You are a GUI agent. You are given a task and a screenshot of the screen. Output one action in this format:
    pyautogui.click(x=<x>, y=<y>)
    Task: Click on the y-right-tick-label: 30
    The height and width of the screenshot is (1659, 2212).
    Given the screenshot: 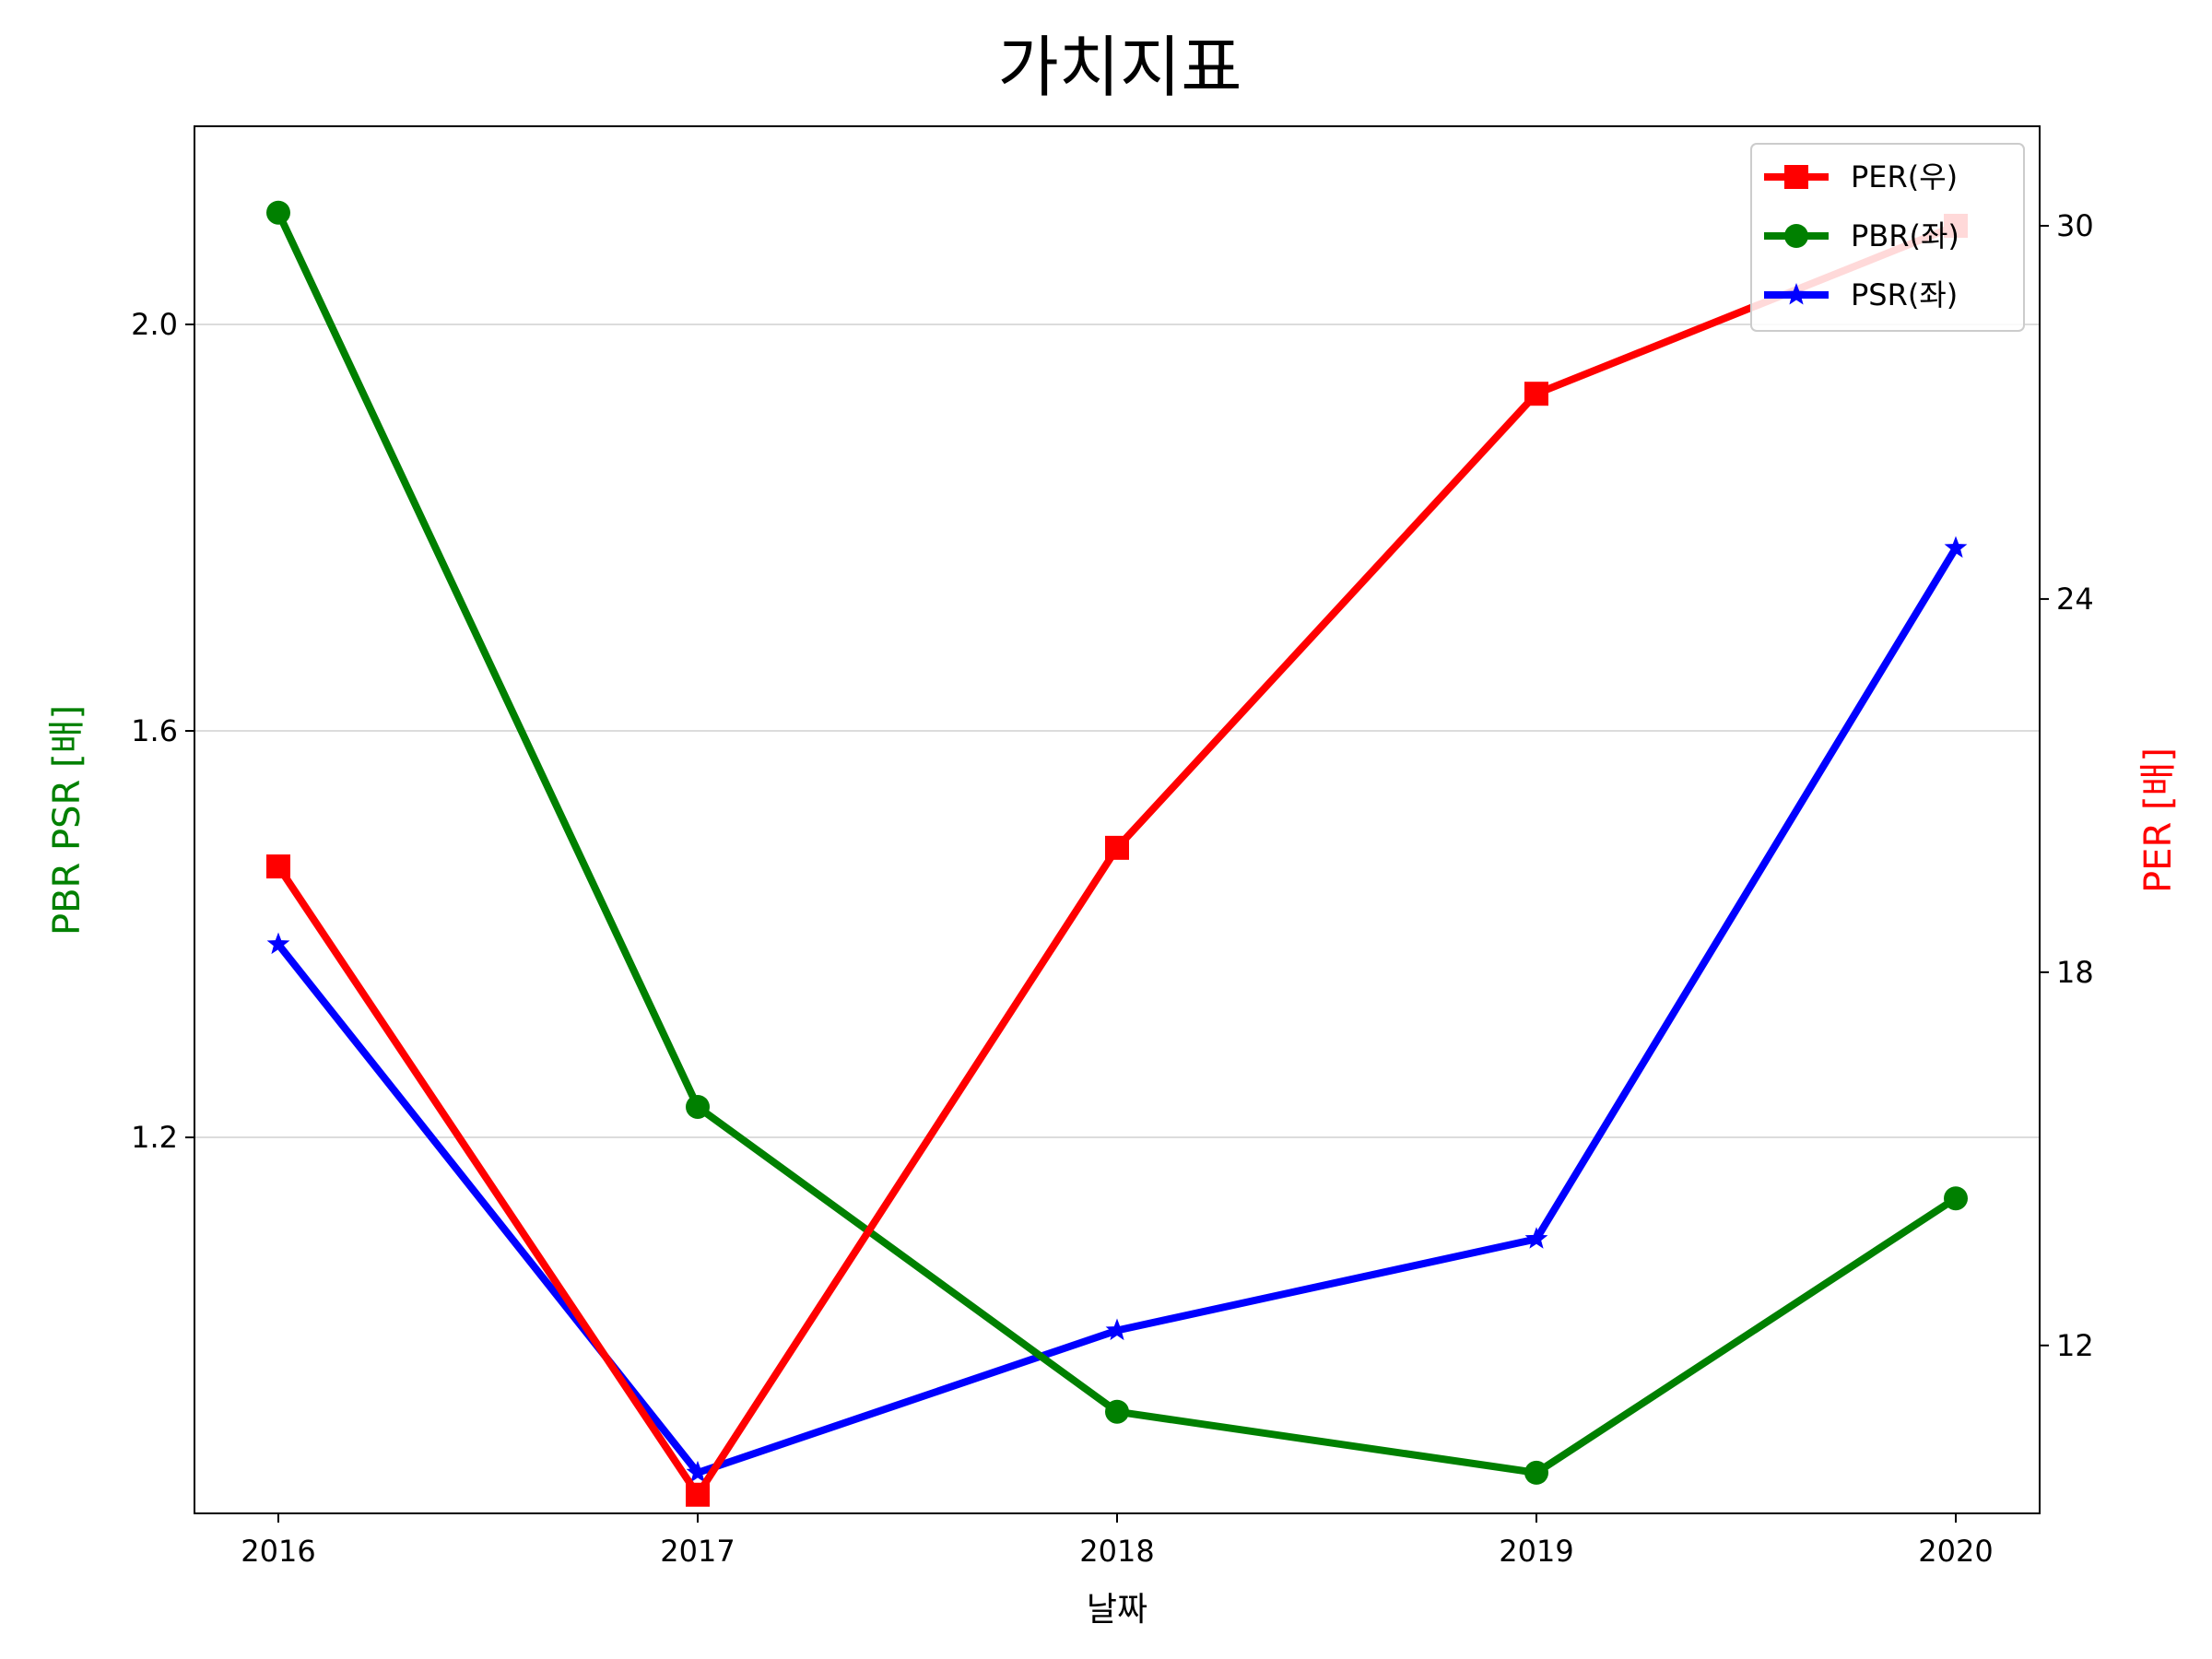 What is the action you would take?
    pyautogui.click(x=2075, y=225)
    